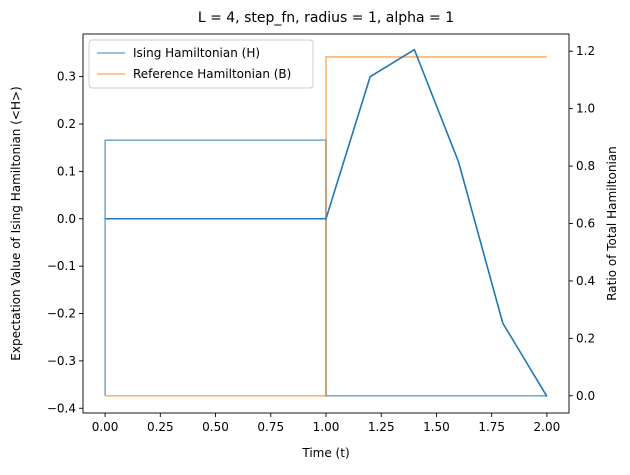  Describe the element at coordinates (66, 124) in the screenshot. I see `left-y-tick-label: 0.2` at that location.